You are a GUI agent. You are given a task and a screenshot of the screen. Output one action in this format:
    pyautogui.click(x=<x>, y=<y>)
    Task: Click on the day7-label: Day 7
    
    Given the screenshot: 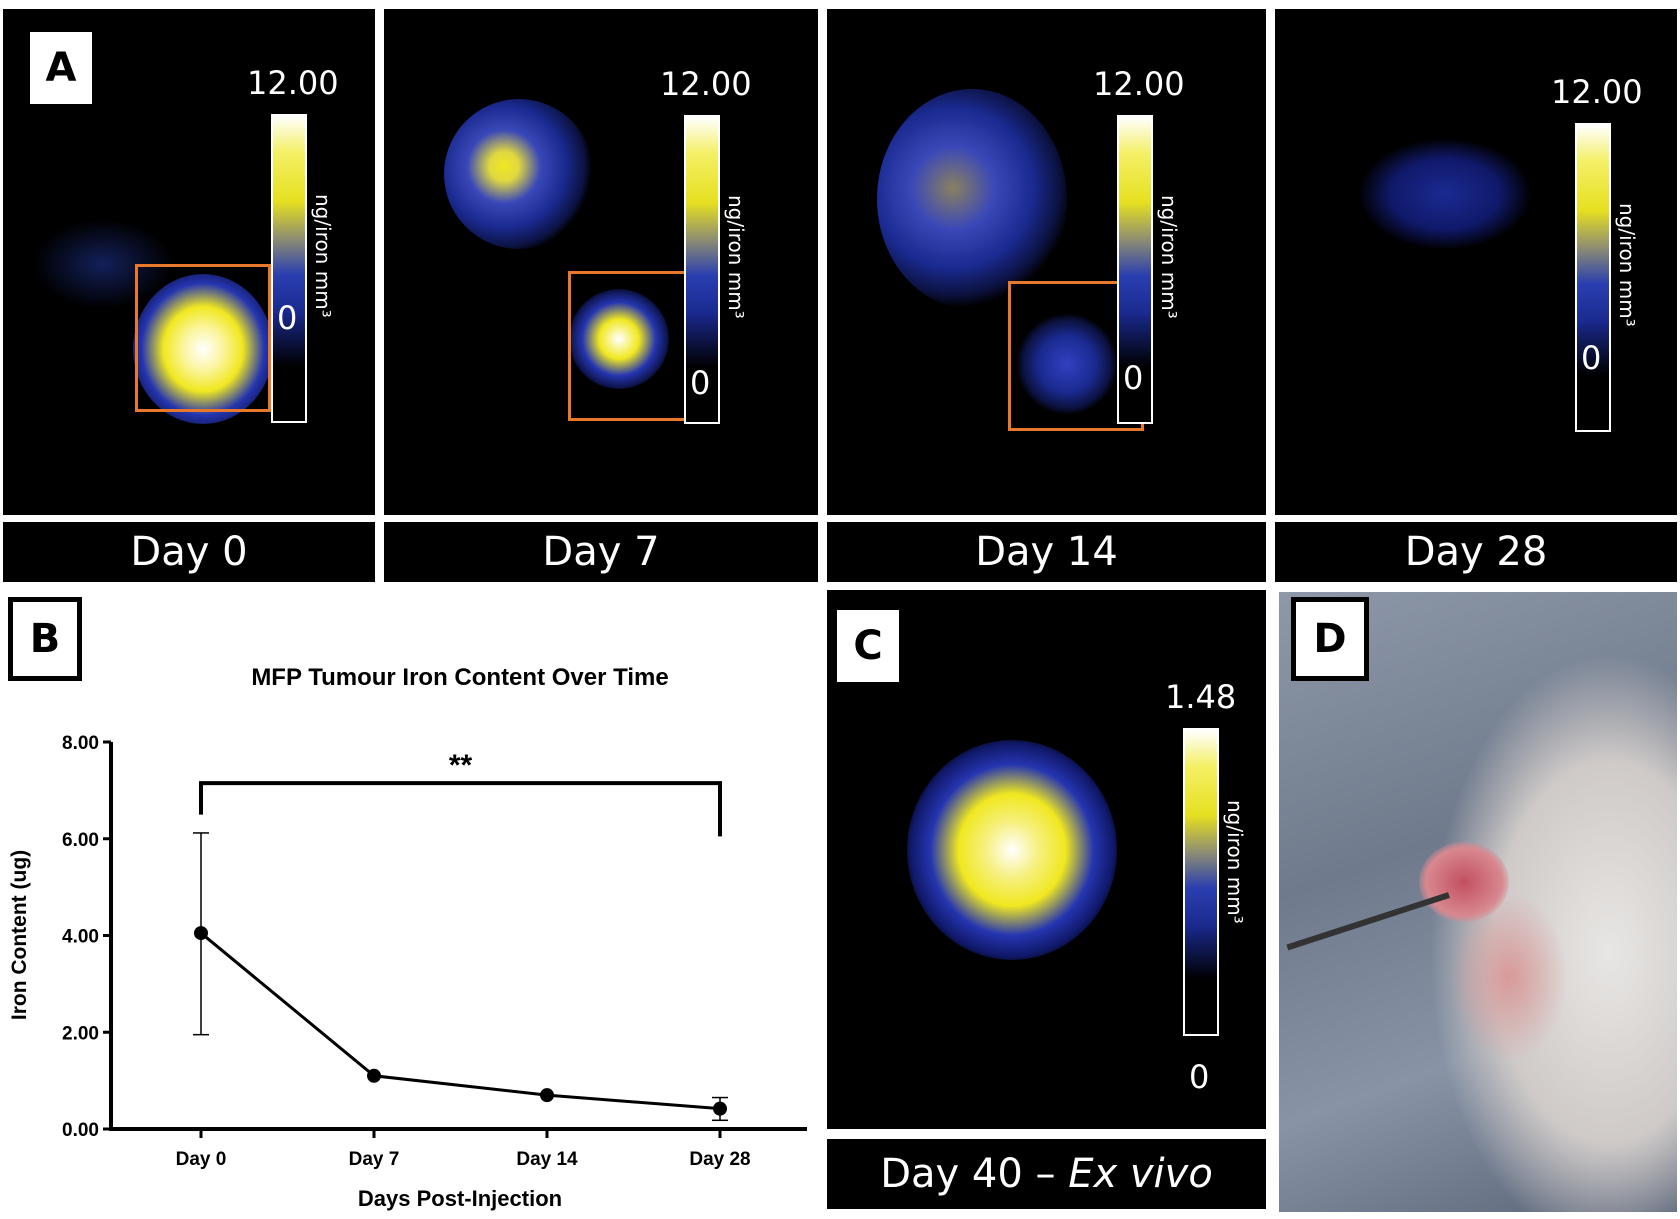 What is the action you would take?
    pyautogui.click(x=601, y=552)
    